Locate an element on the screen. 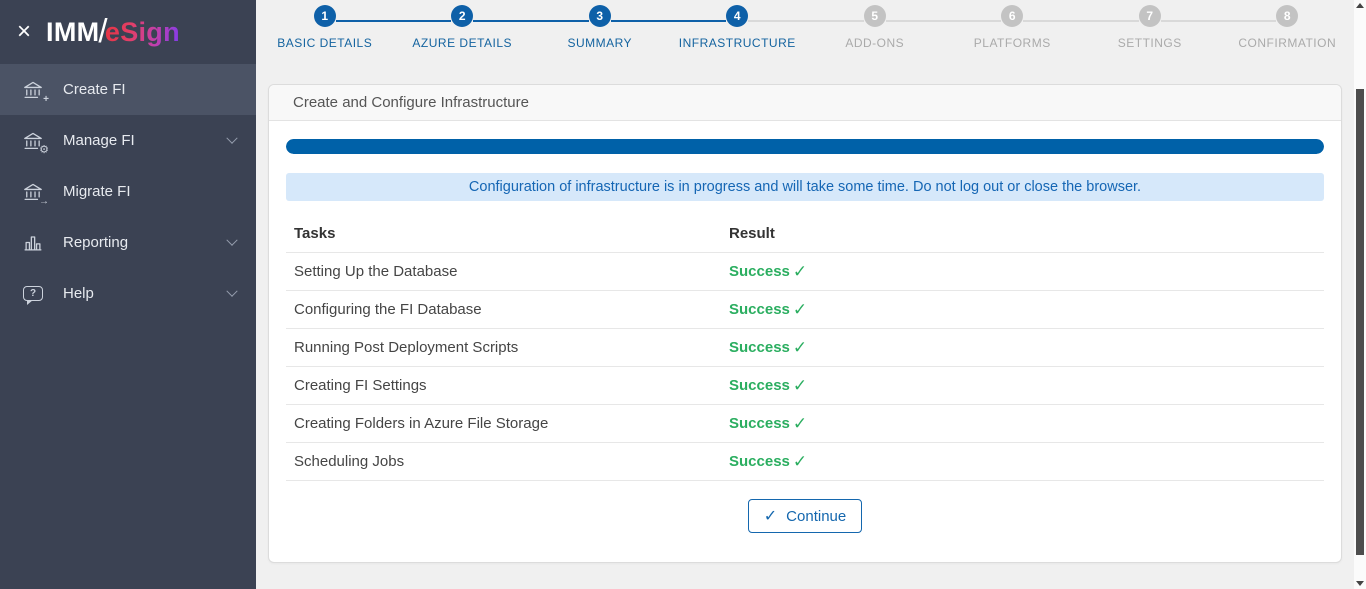  help-bubble-icon: ? is located at coordinates (33, 294).